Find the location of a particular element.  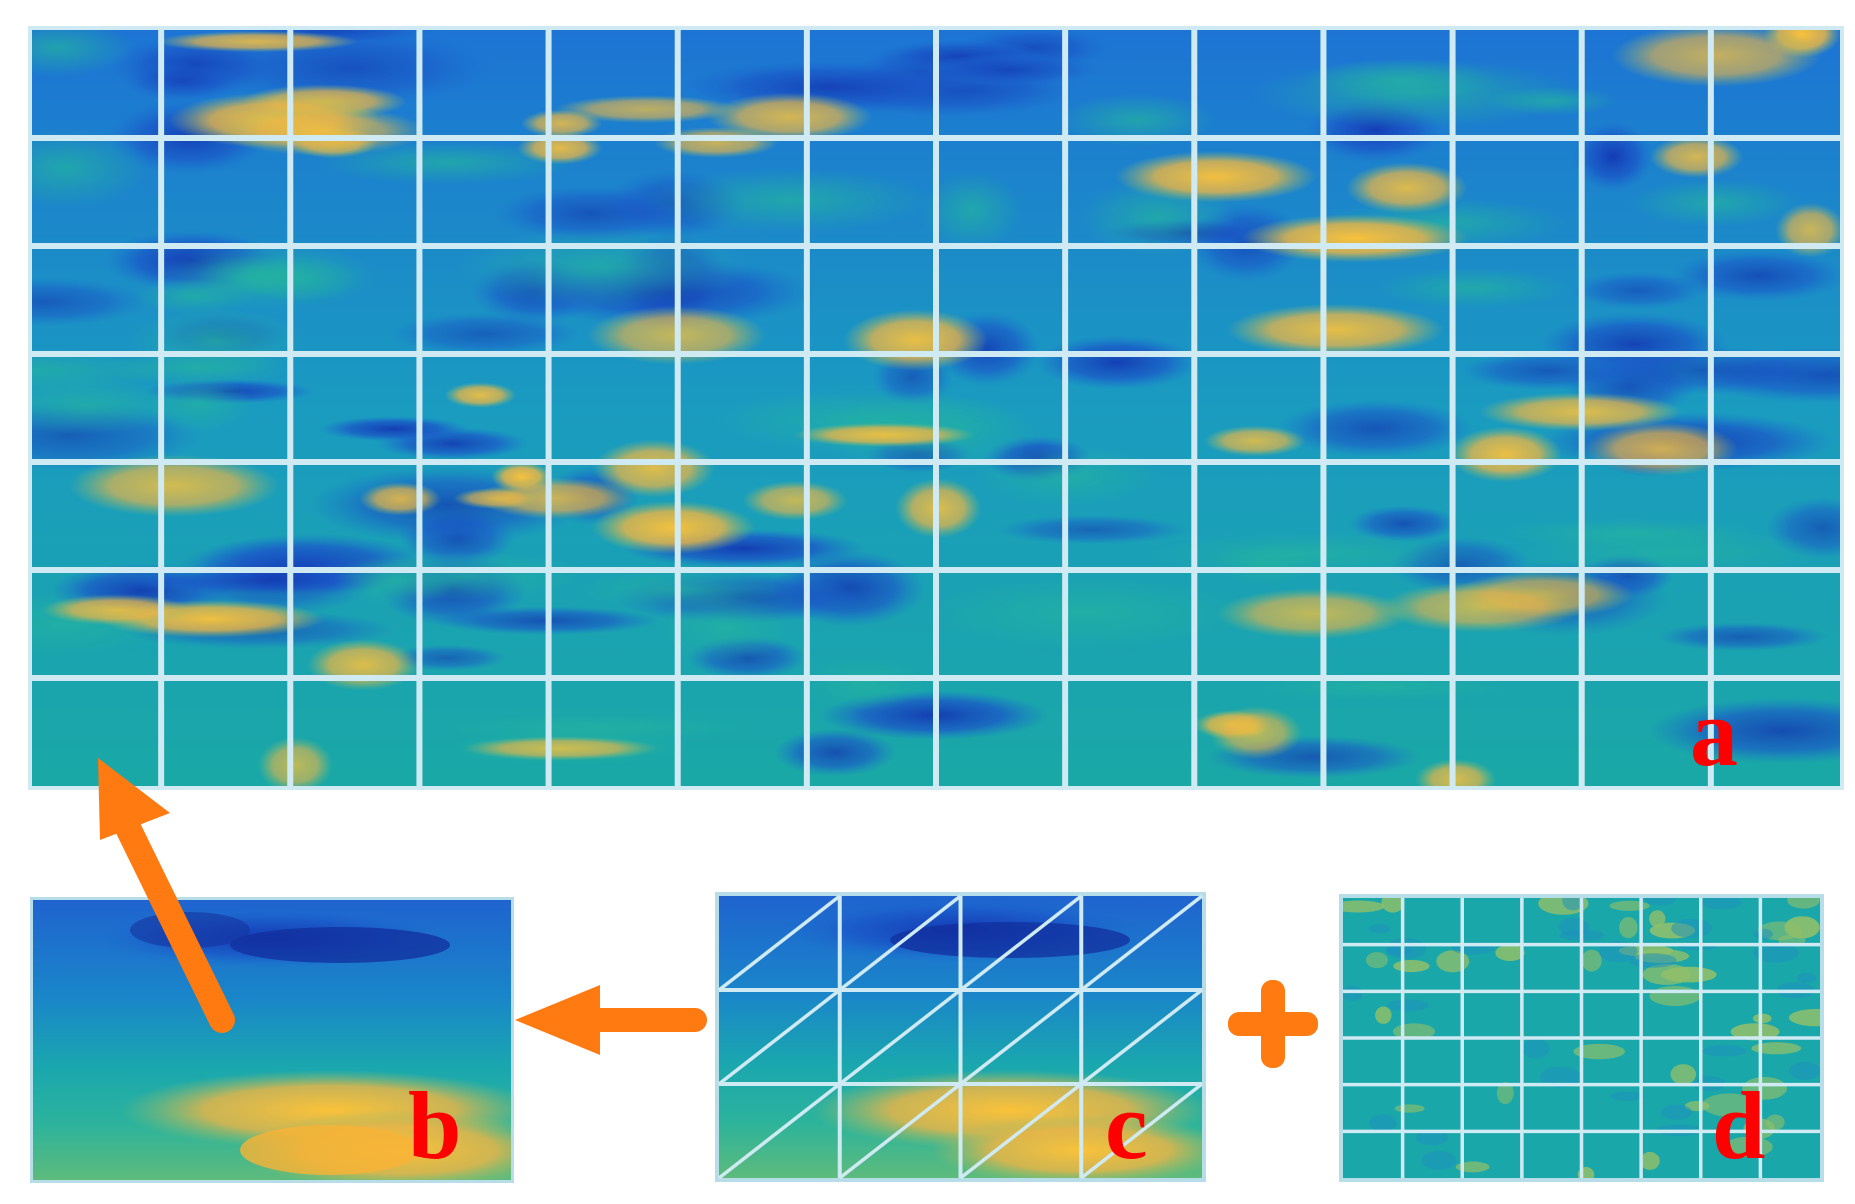

panel-c-triangular-mesh is located at coordinates (960, 1037).